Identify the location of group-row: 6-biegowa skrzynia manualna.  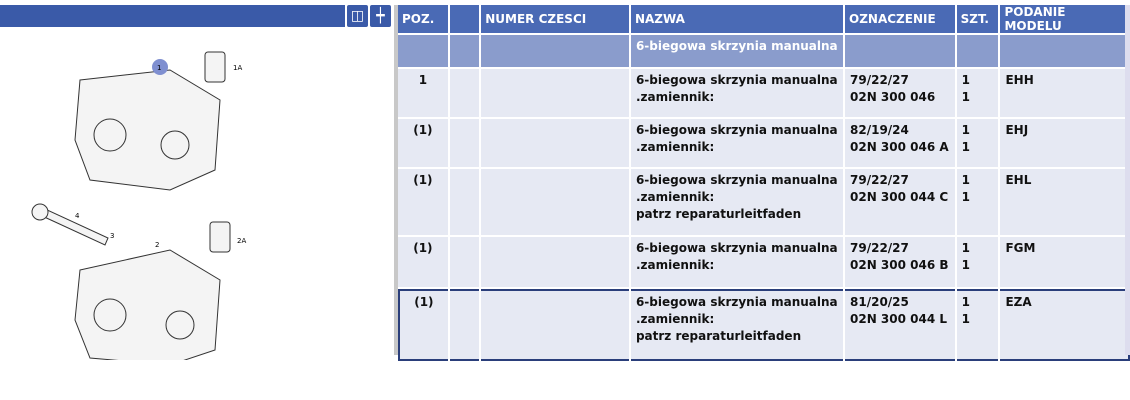
(764, 51).